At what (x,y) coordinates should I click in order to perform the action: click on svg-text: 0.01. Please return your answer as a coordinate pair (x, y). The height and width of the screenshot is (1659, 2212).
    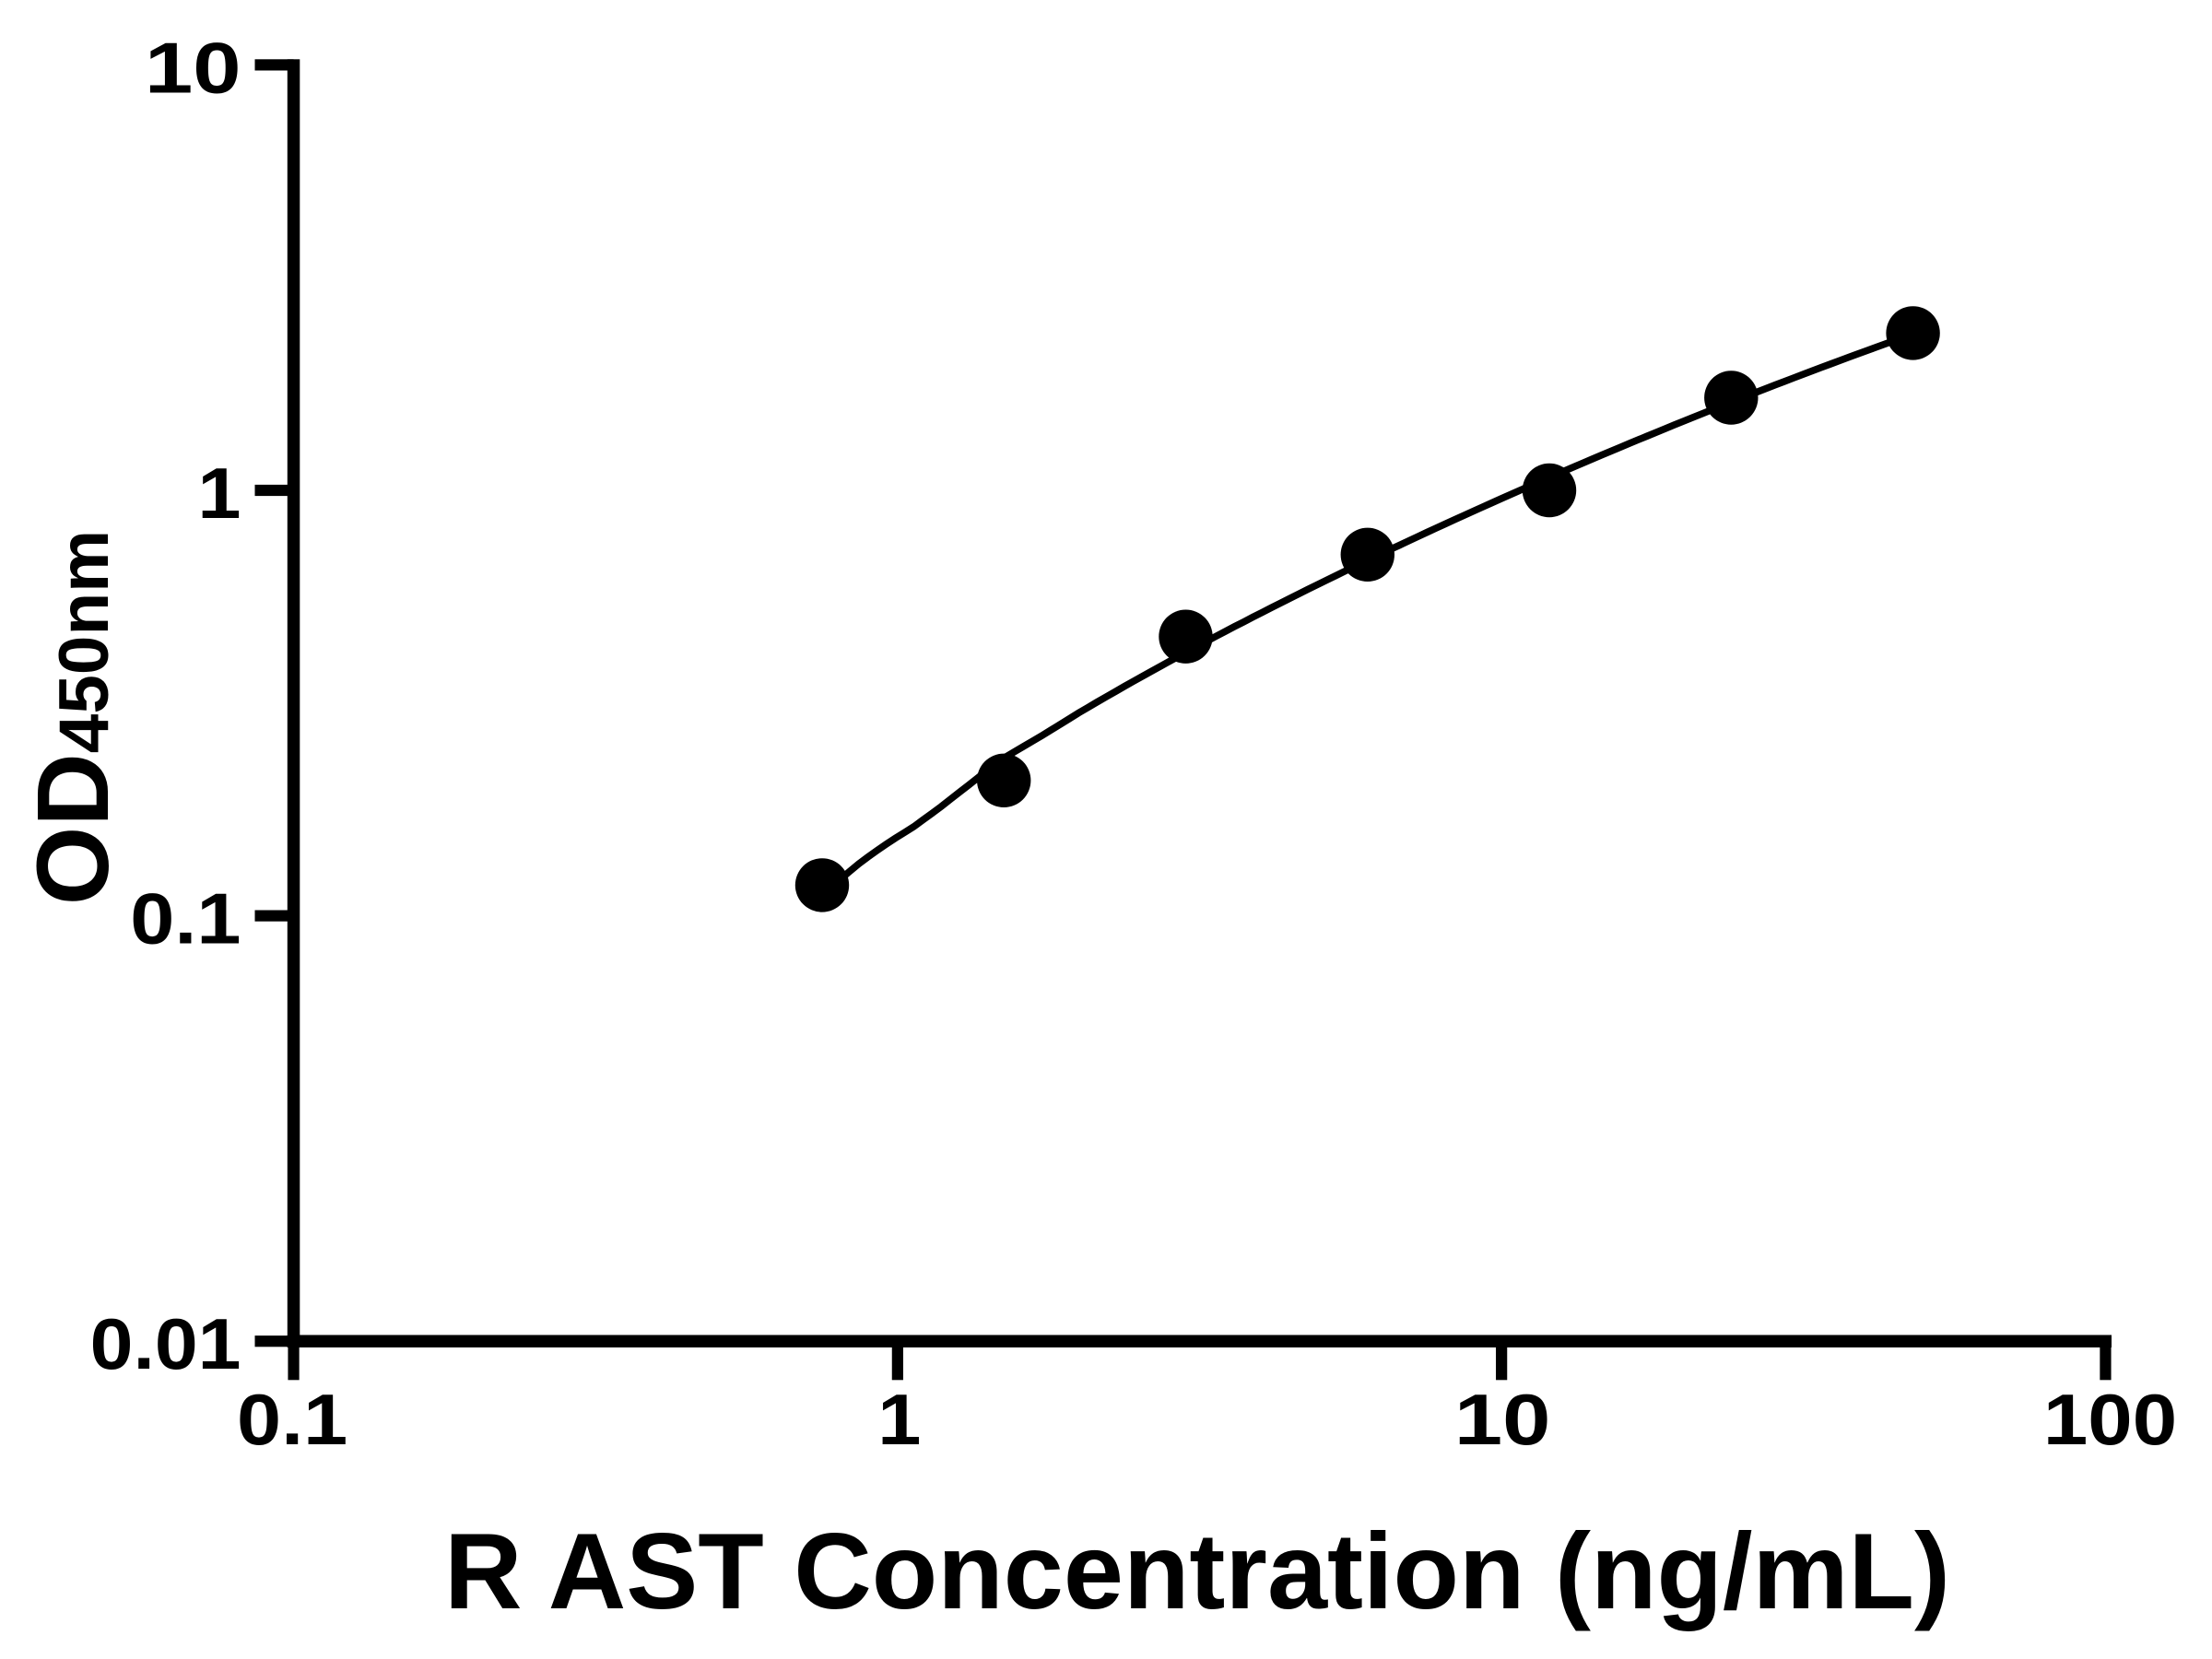
    Looking at the image, I should click on (165, 1343).